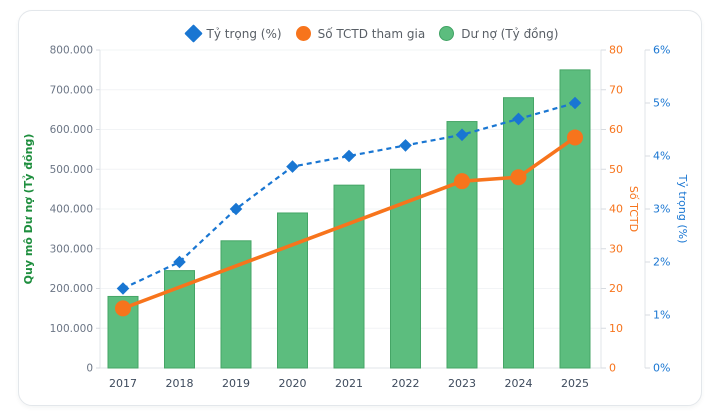 The image size is (720, 415). I want to click on y-pct-tick-label: 3%, so click(661, 209).